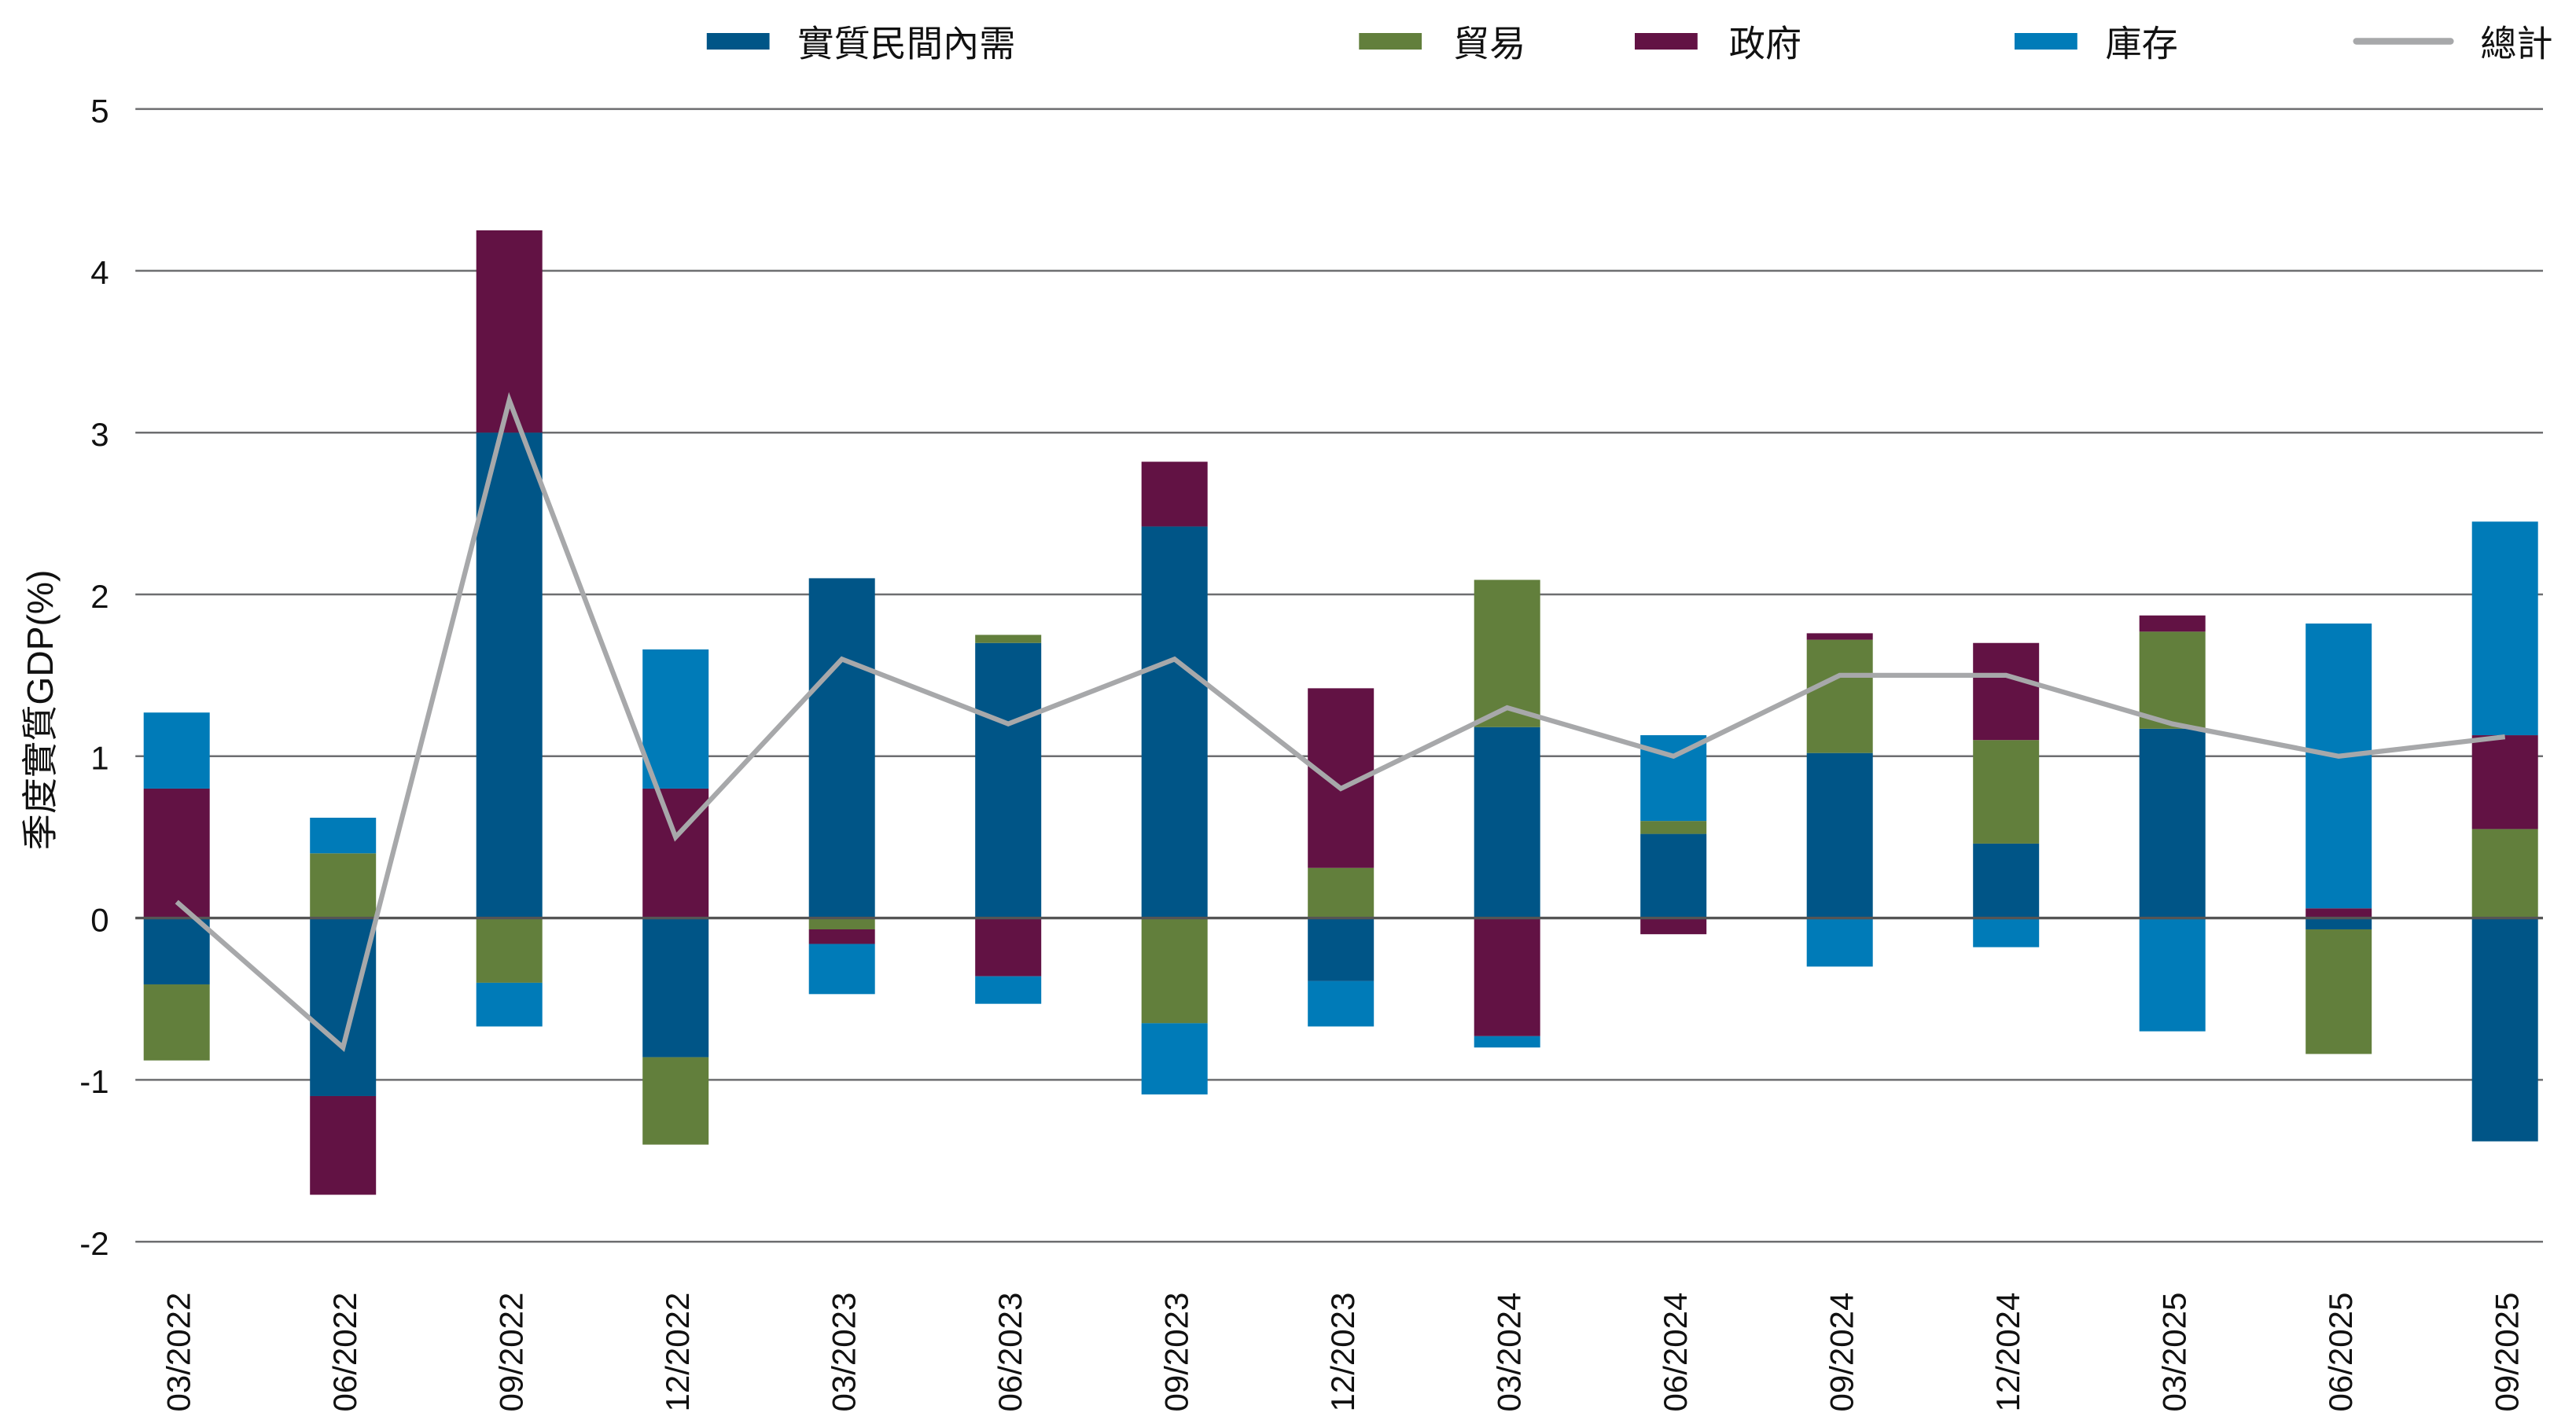 The image size is (2576, 1420). What do you see at coordinates (1509, 1352) in the screenshot?
I see `x-tick-label: 03/2024` at bounding box center [1509, 1352].